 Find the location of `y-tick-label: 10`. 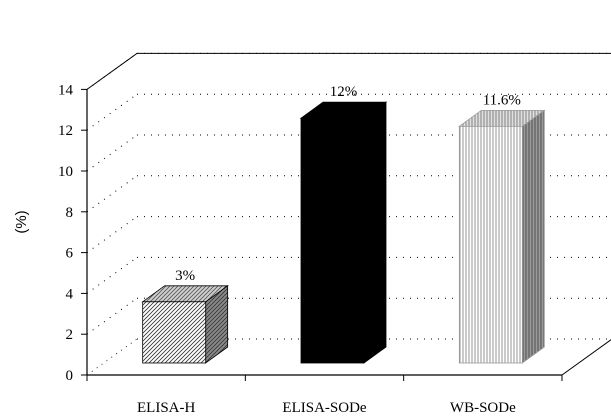

y-tick-label: 10 is located at coordinates (65, 172).